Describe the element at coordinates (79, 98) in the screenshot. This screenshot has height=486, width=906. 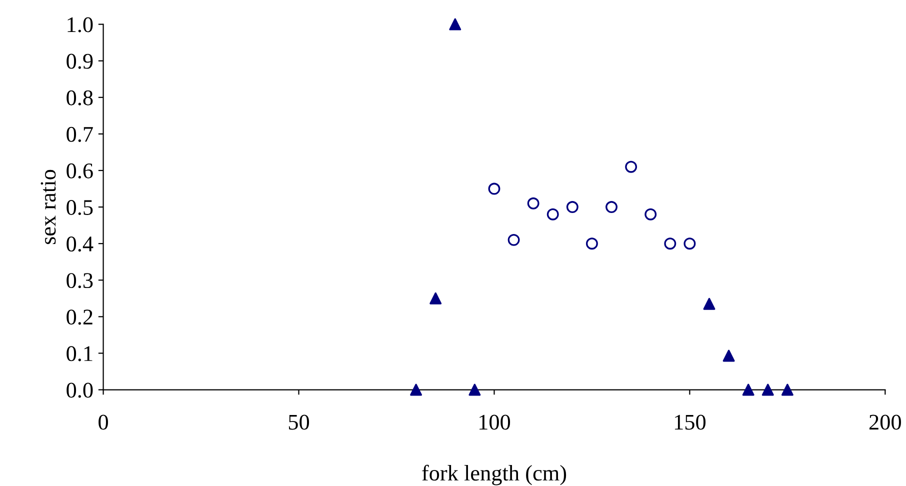
I see `y-tick-label: 0.8` at that location.